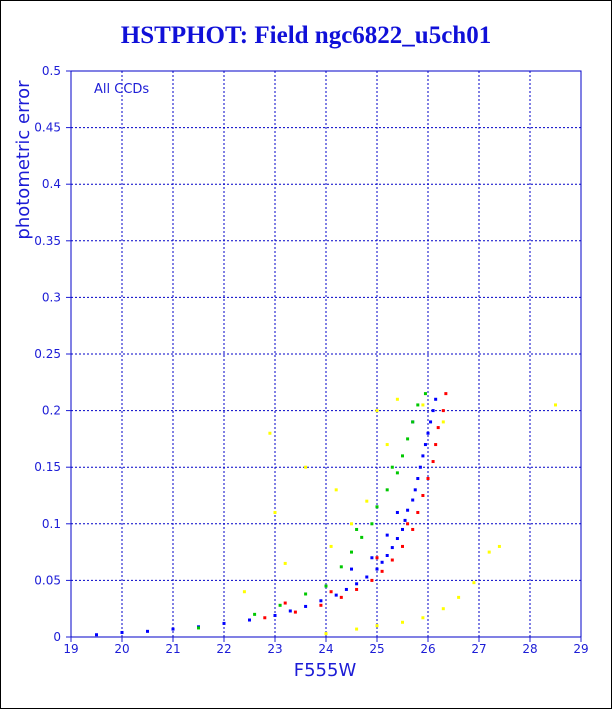 This screenshot has height=709, width=612. What do you see at coordinates (51, 411) in the screenshot?
I see `y-tick-label: 0.2` at bounding box center [51, 411].